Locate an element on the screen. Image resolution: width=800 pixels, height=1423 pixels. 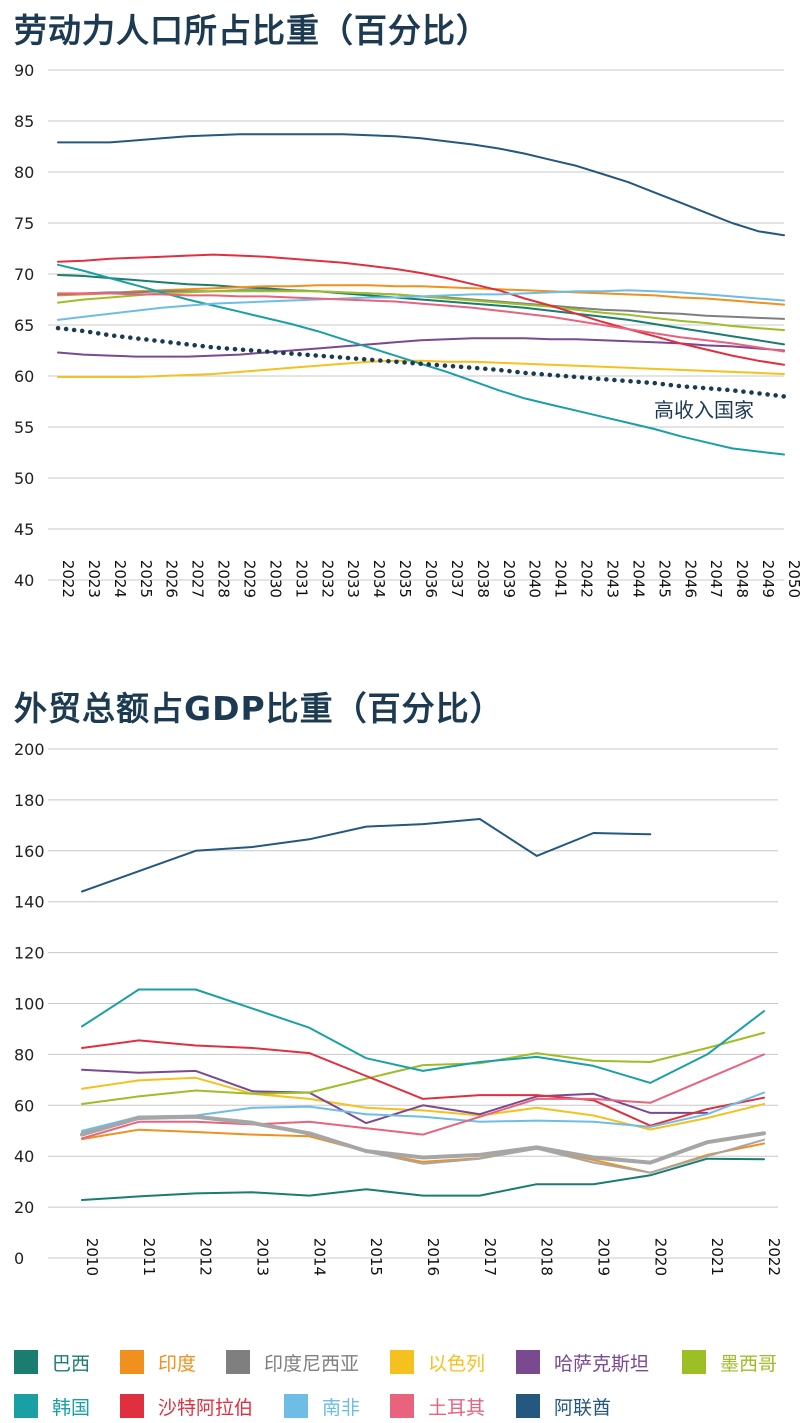
x-tick-label: 2035 is located at coordinates (405, 579).